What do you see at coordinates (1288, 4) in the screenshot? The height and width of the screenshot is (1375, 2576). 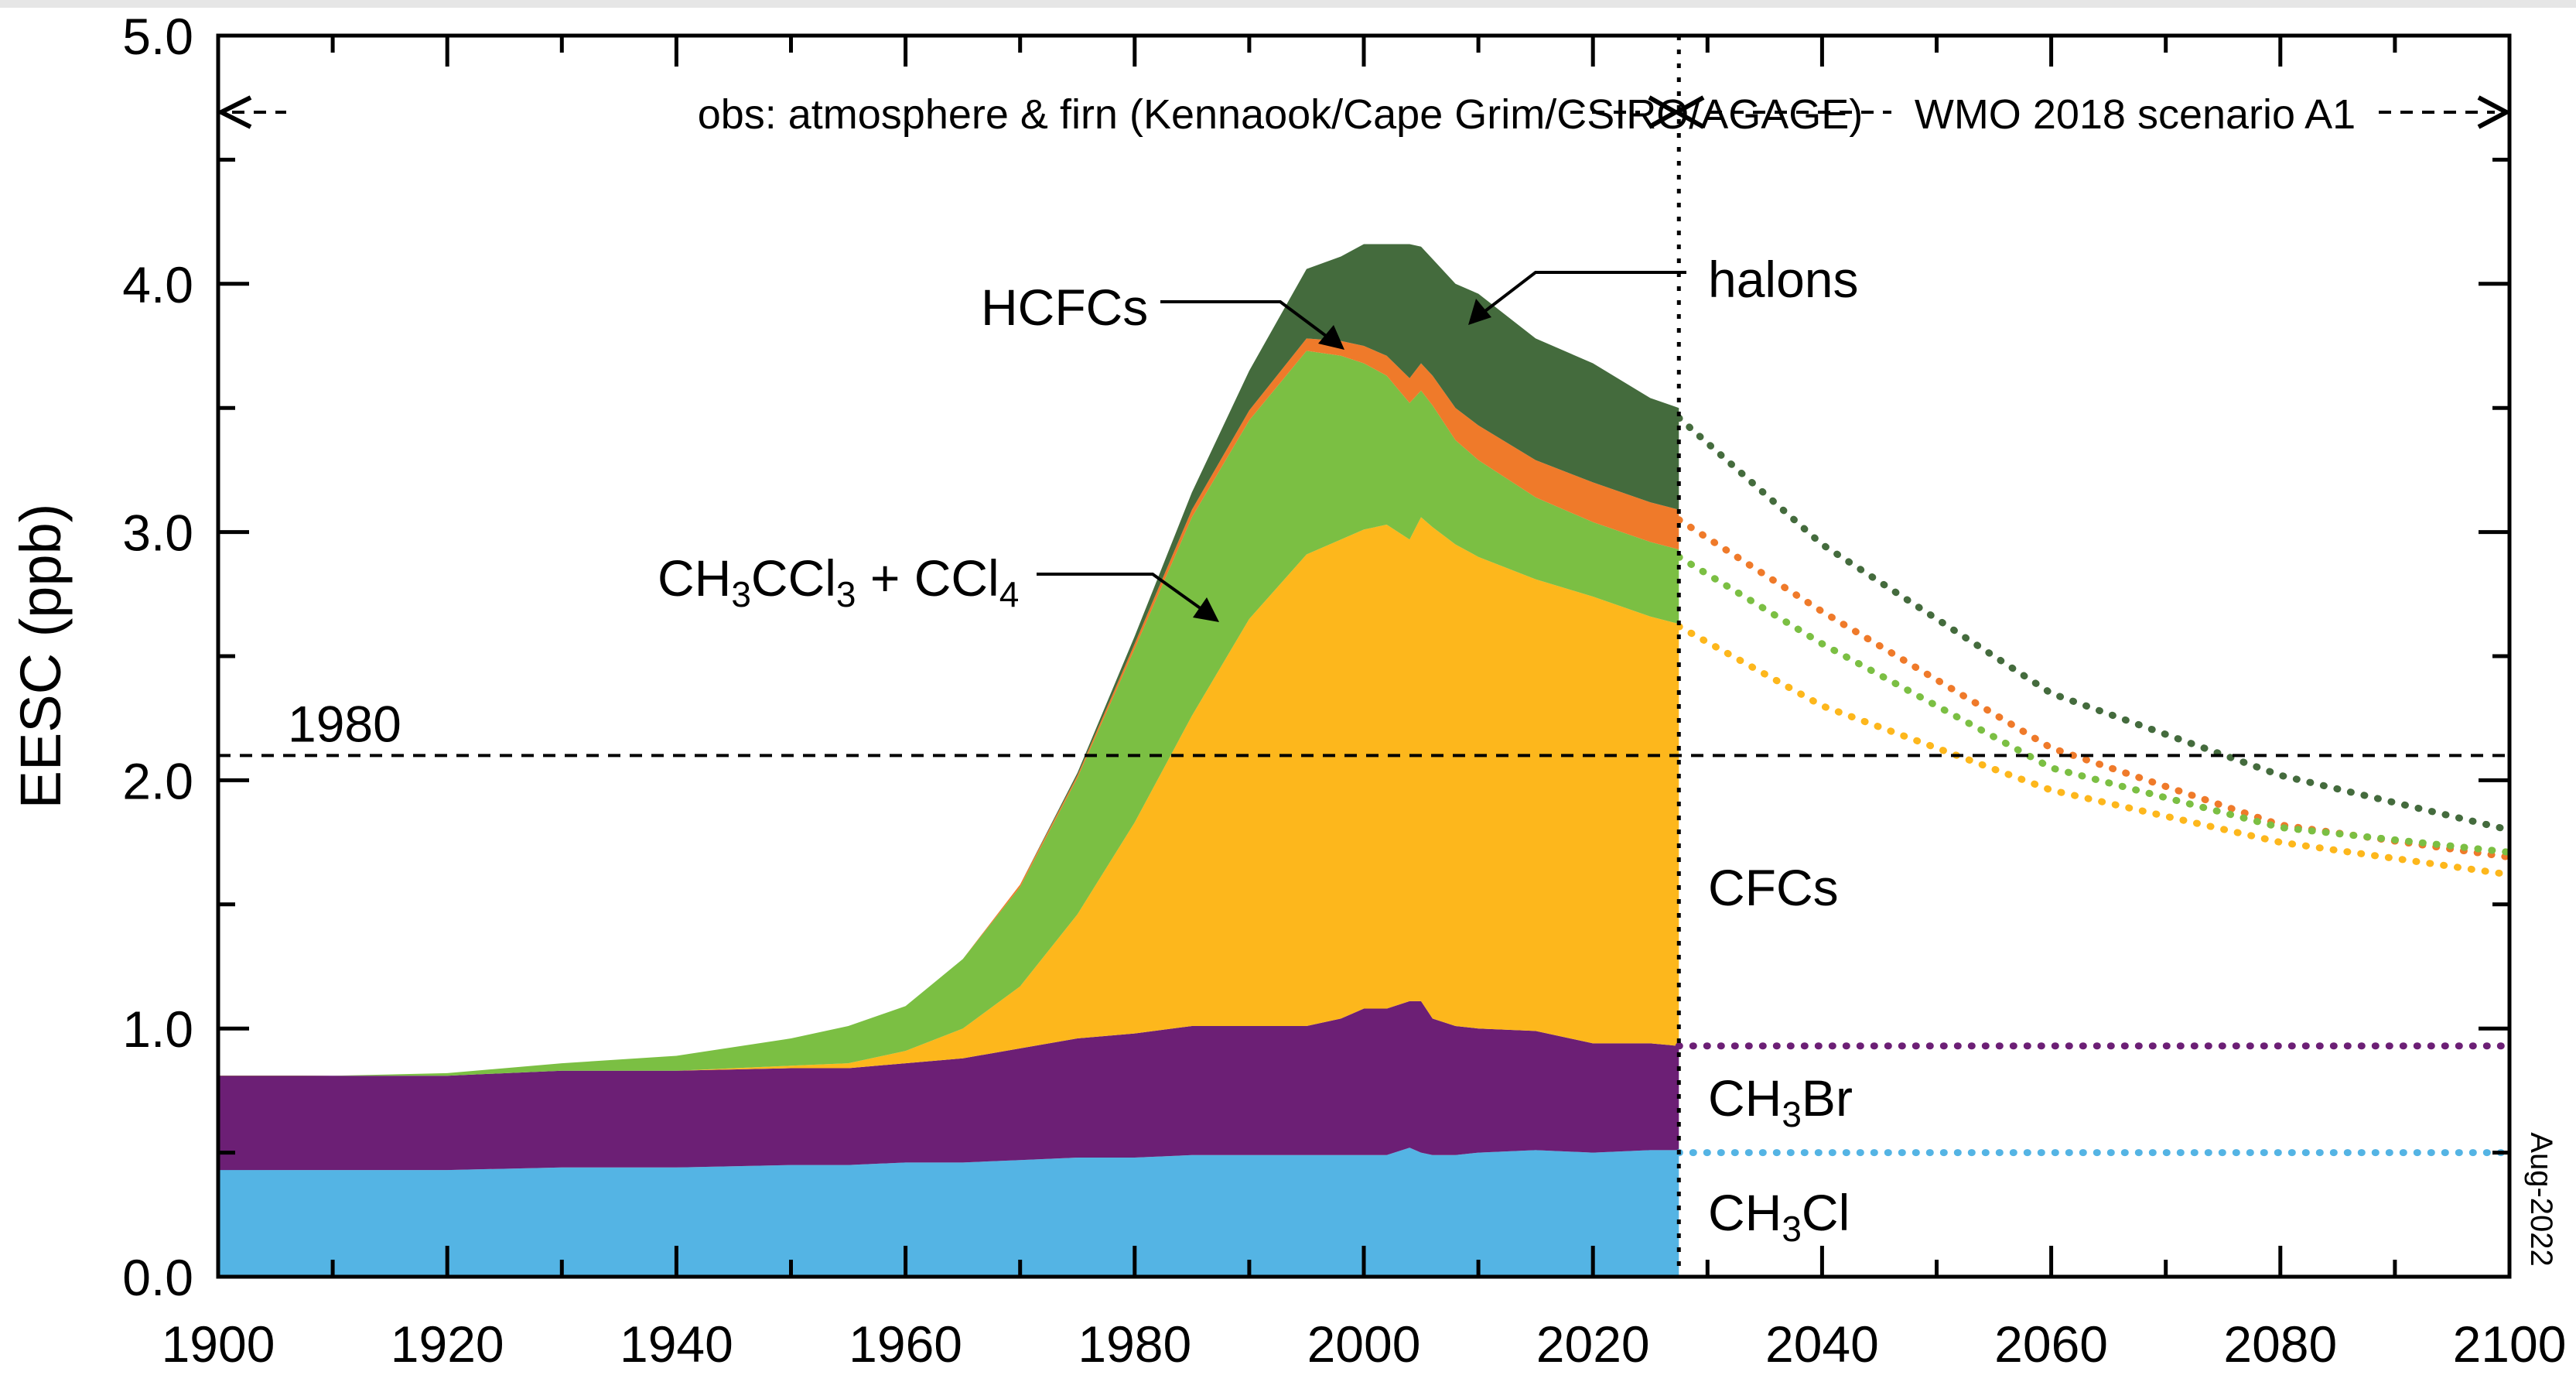 I see `top-border` at bounding box center [1288, 4].